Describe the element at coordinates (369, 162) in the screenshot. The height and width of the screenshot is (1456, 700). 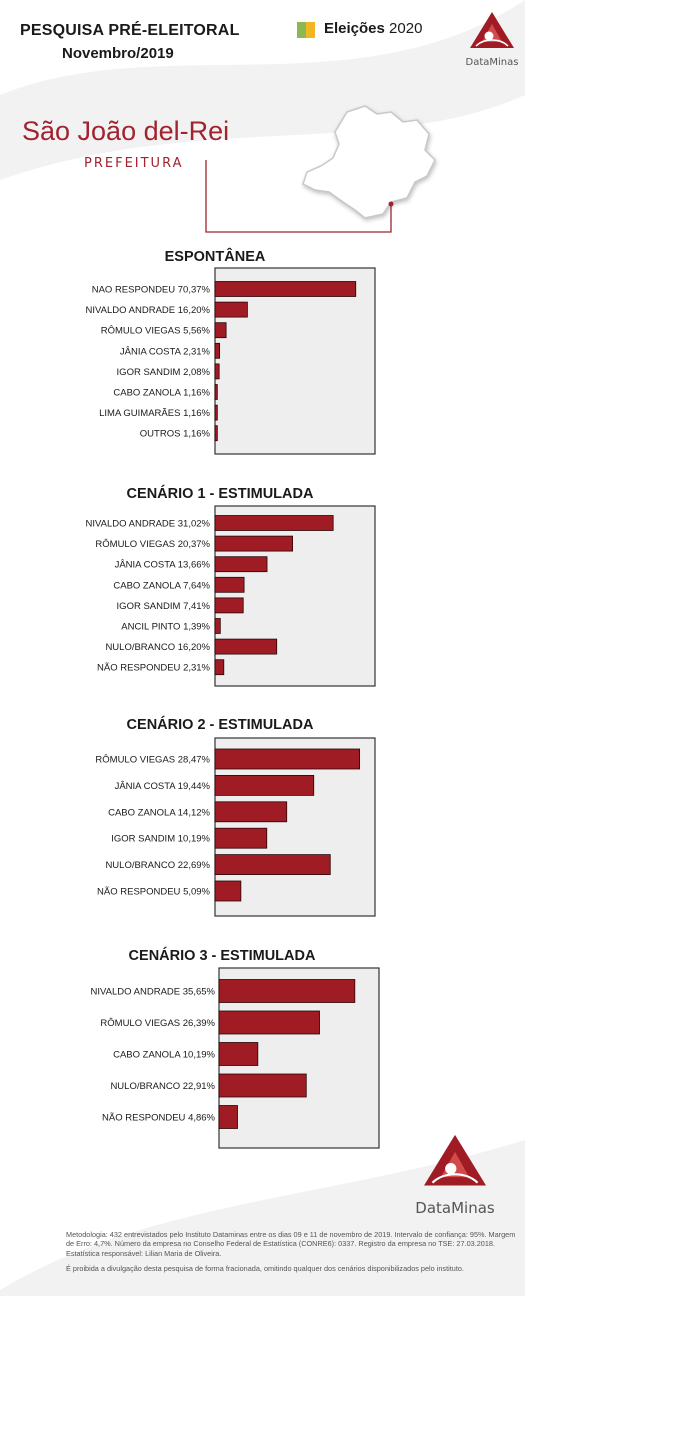
I see `minas-gerais-map-icon` at that location.